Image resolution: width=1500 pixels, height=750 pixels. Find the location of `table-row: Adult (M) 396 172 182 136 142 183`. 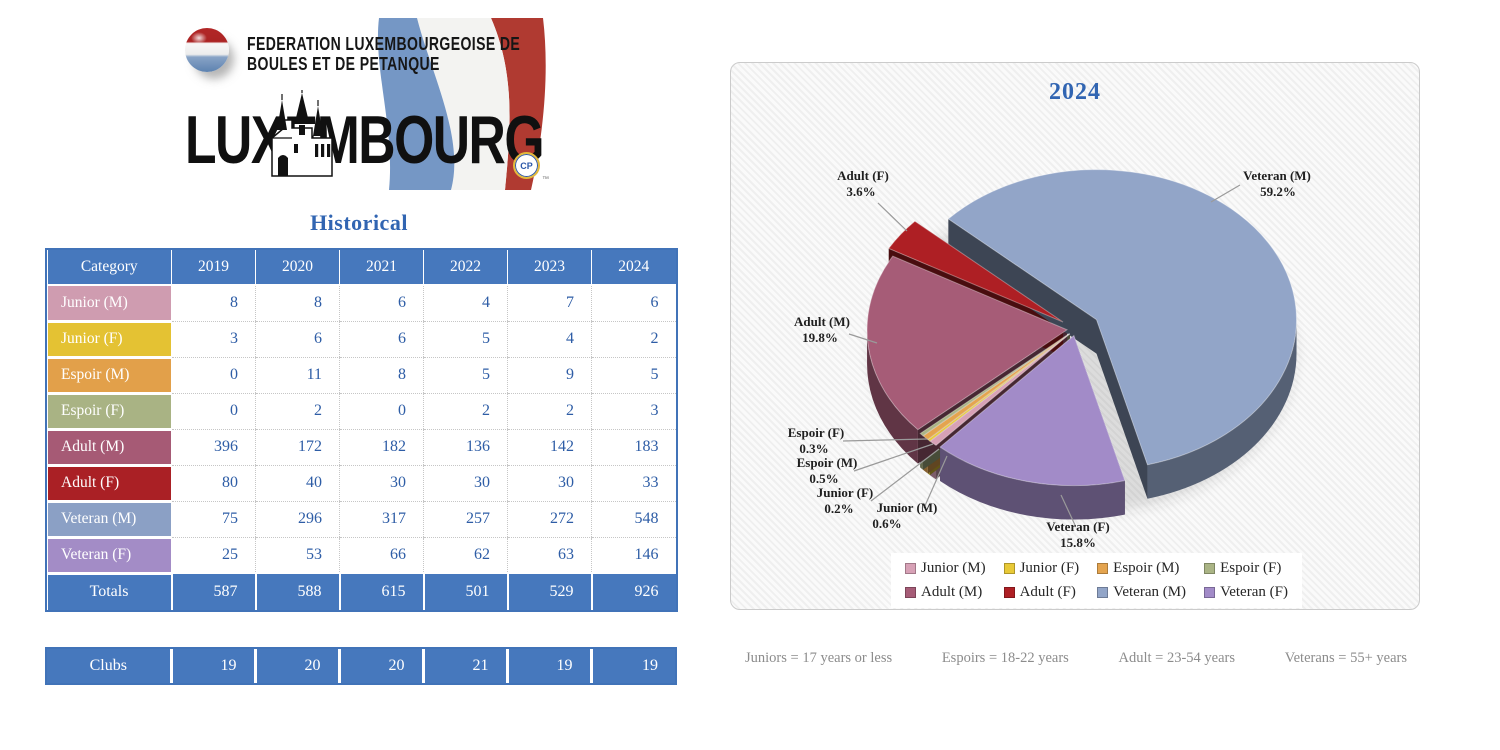

table-row: Adult (M) 396 172 182 136 142 183 is located at coordinates (361, 447).